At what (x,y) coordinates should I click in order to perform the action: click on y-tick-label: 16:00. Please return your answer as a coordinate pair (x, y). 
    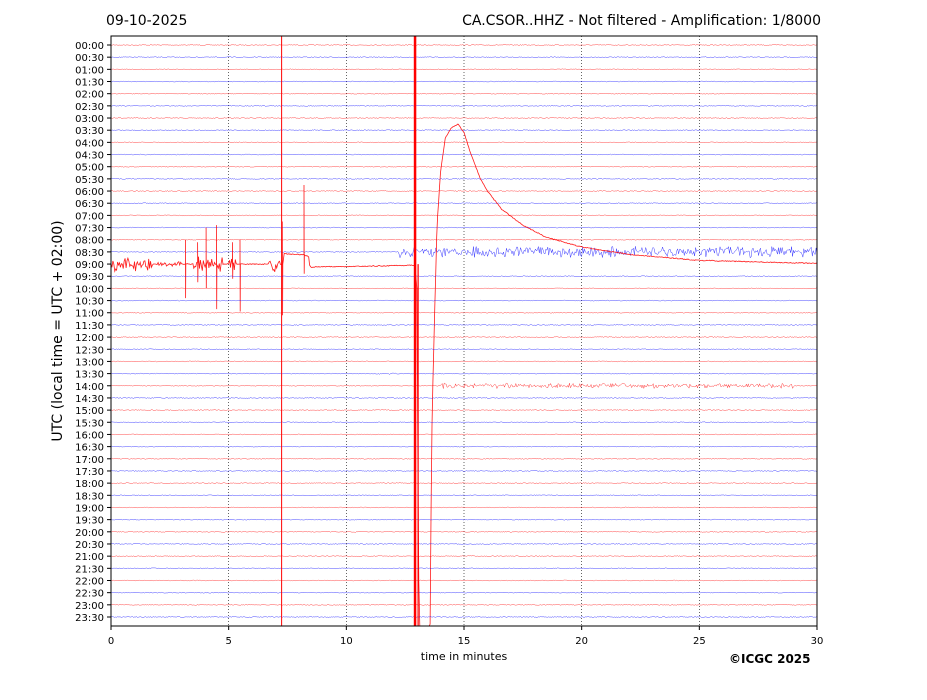
    Looking at the image, I should click on (89, 435).